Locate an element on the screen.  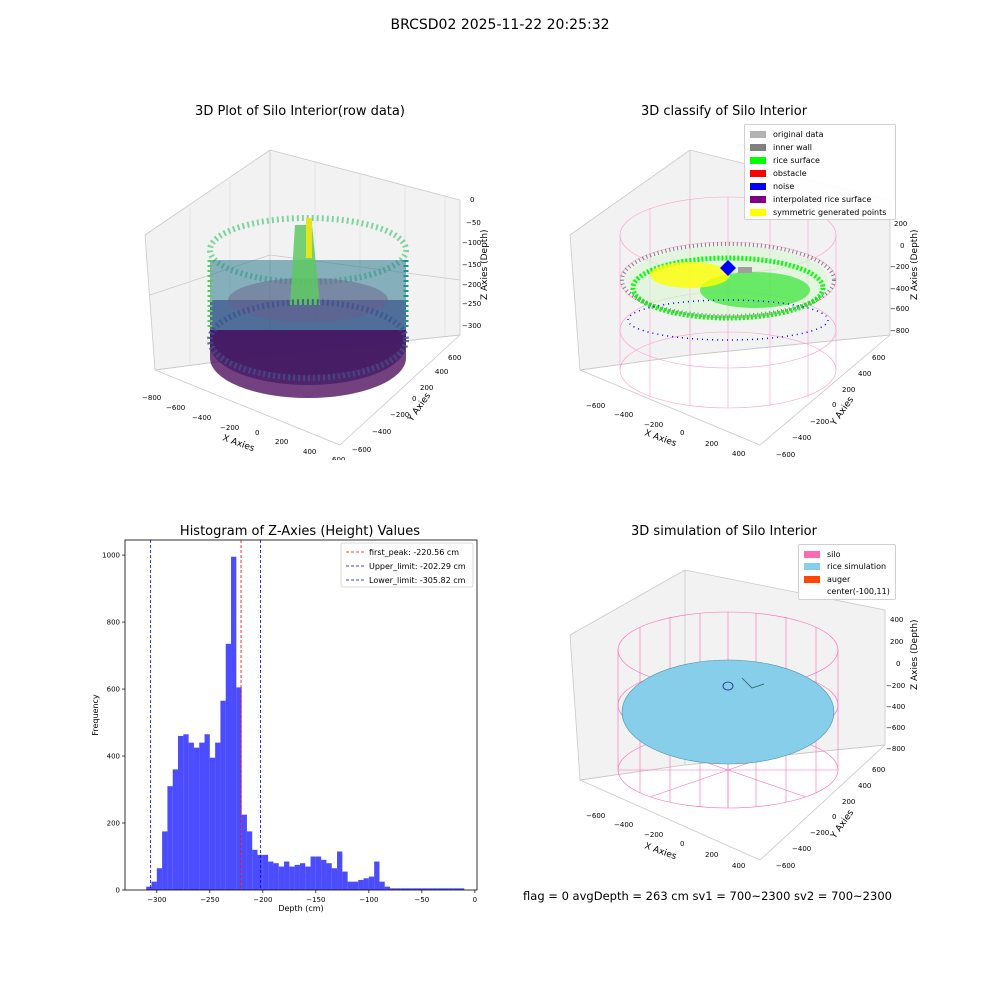
raw-z-ticks: 0 −50 −100 −150 −200 −250 −300 is located at coordinates (471, 263).